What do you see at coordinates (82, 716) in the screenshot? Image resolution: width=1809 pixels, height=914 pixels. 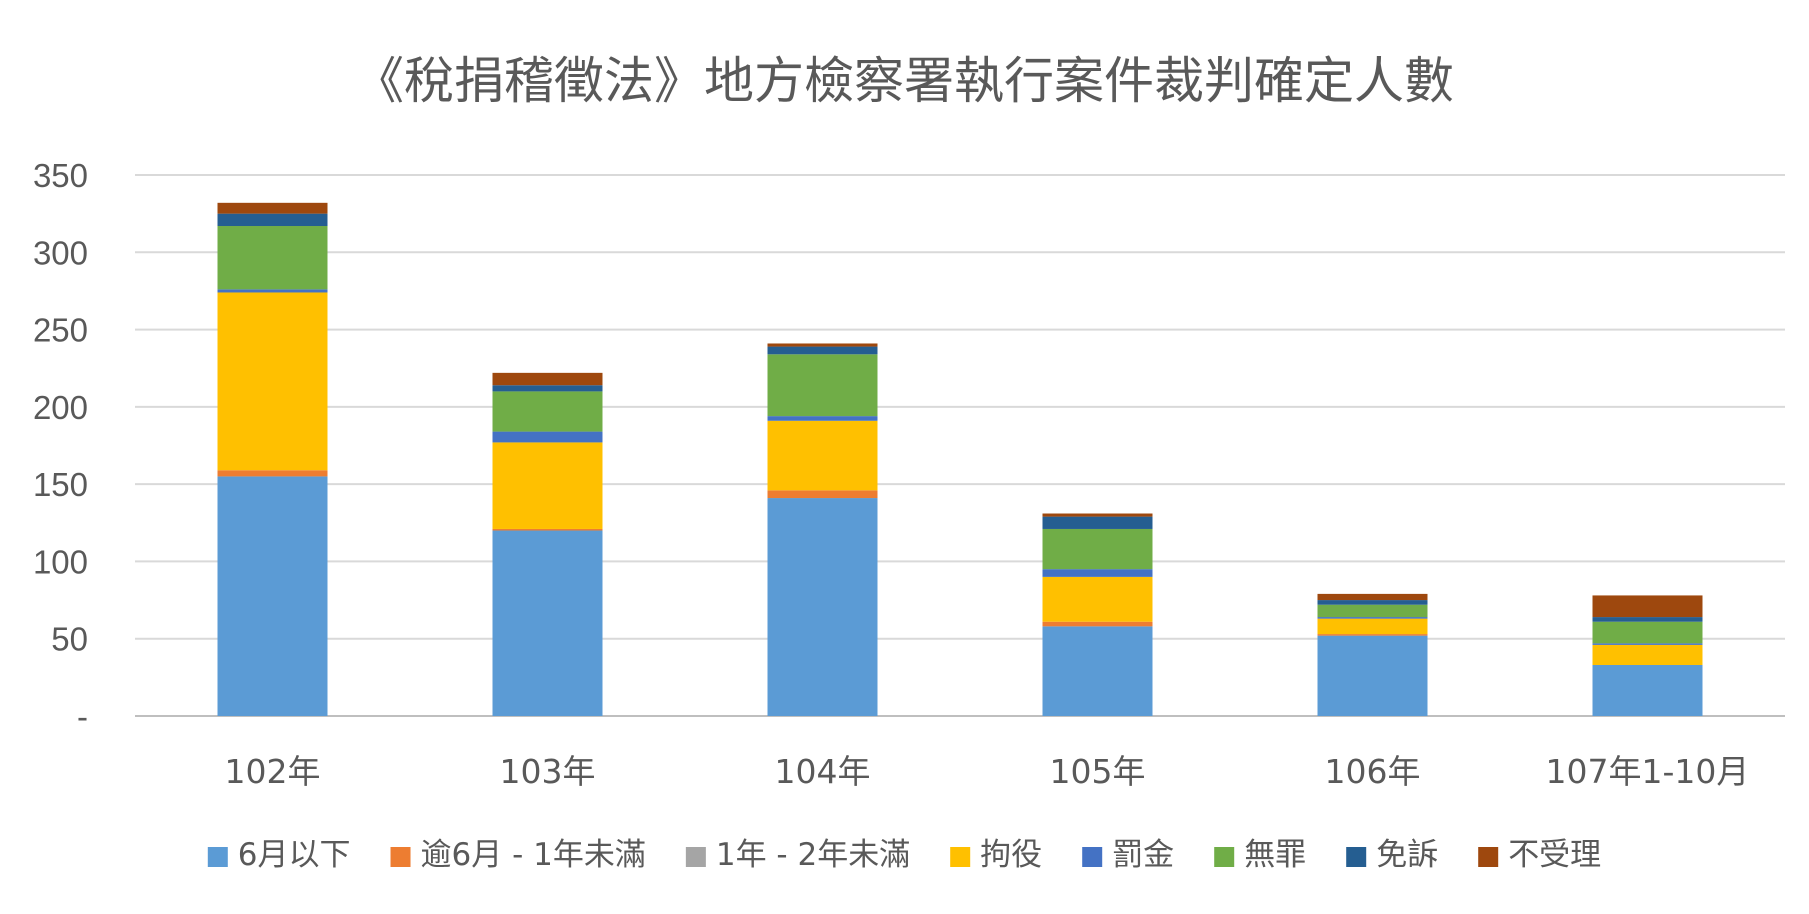 I see `y-tick-label: -` at bounding box center [82, 716].